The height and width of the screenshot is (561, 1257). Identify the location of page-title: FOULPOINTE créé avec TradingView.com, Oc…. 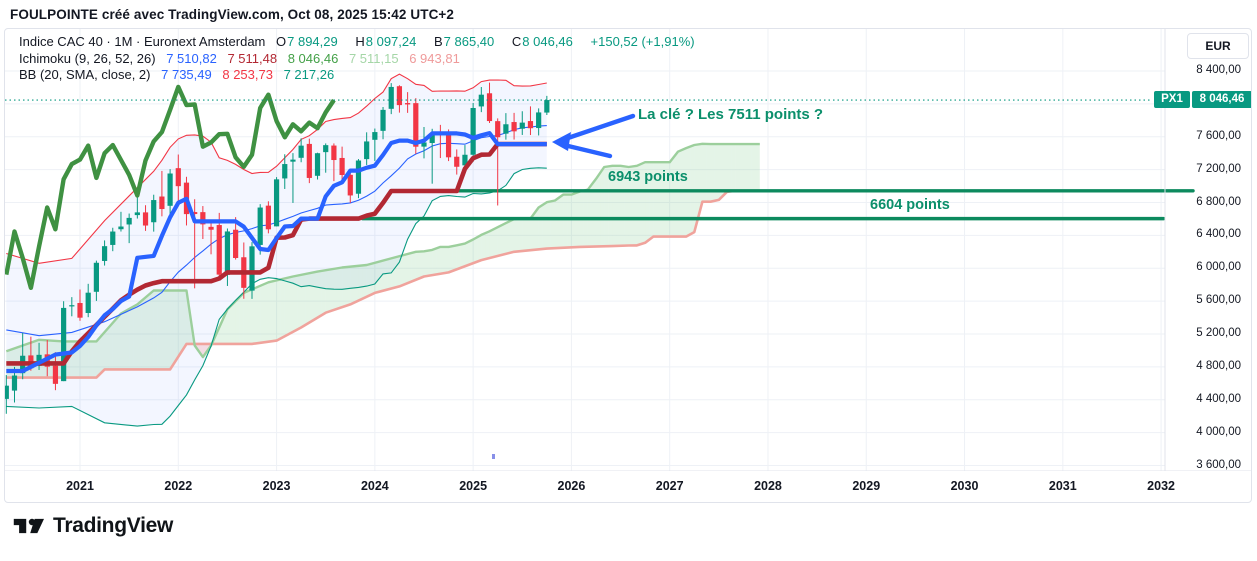
(232, 14).